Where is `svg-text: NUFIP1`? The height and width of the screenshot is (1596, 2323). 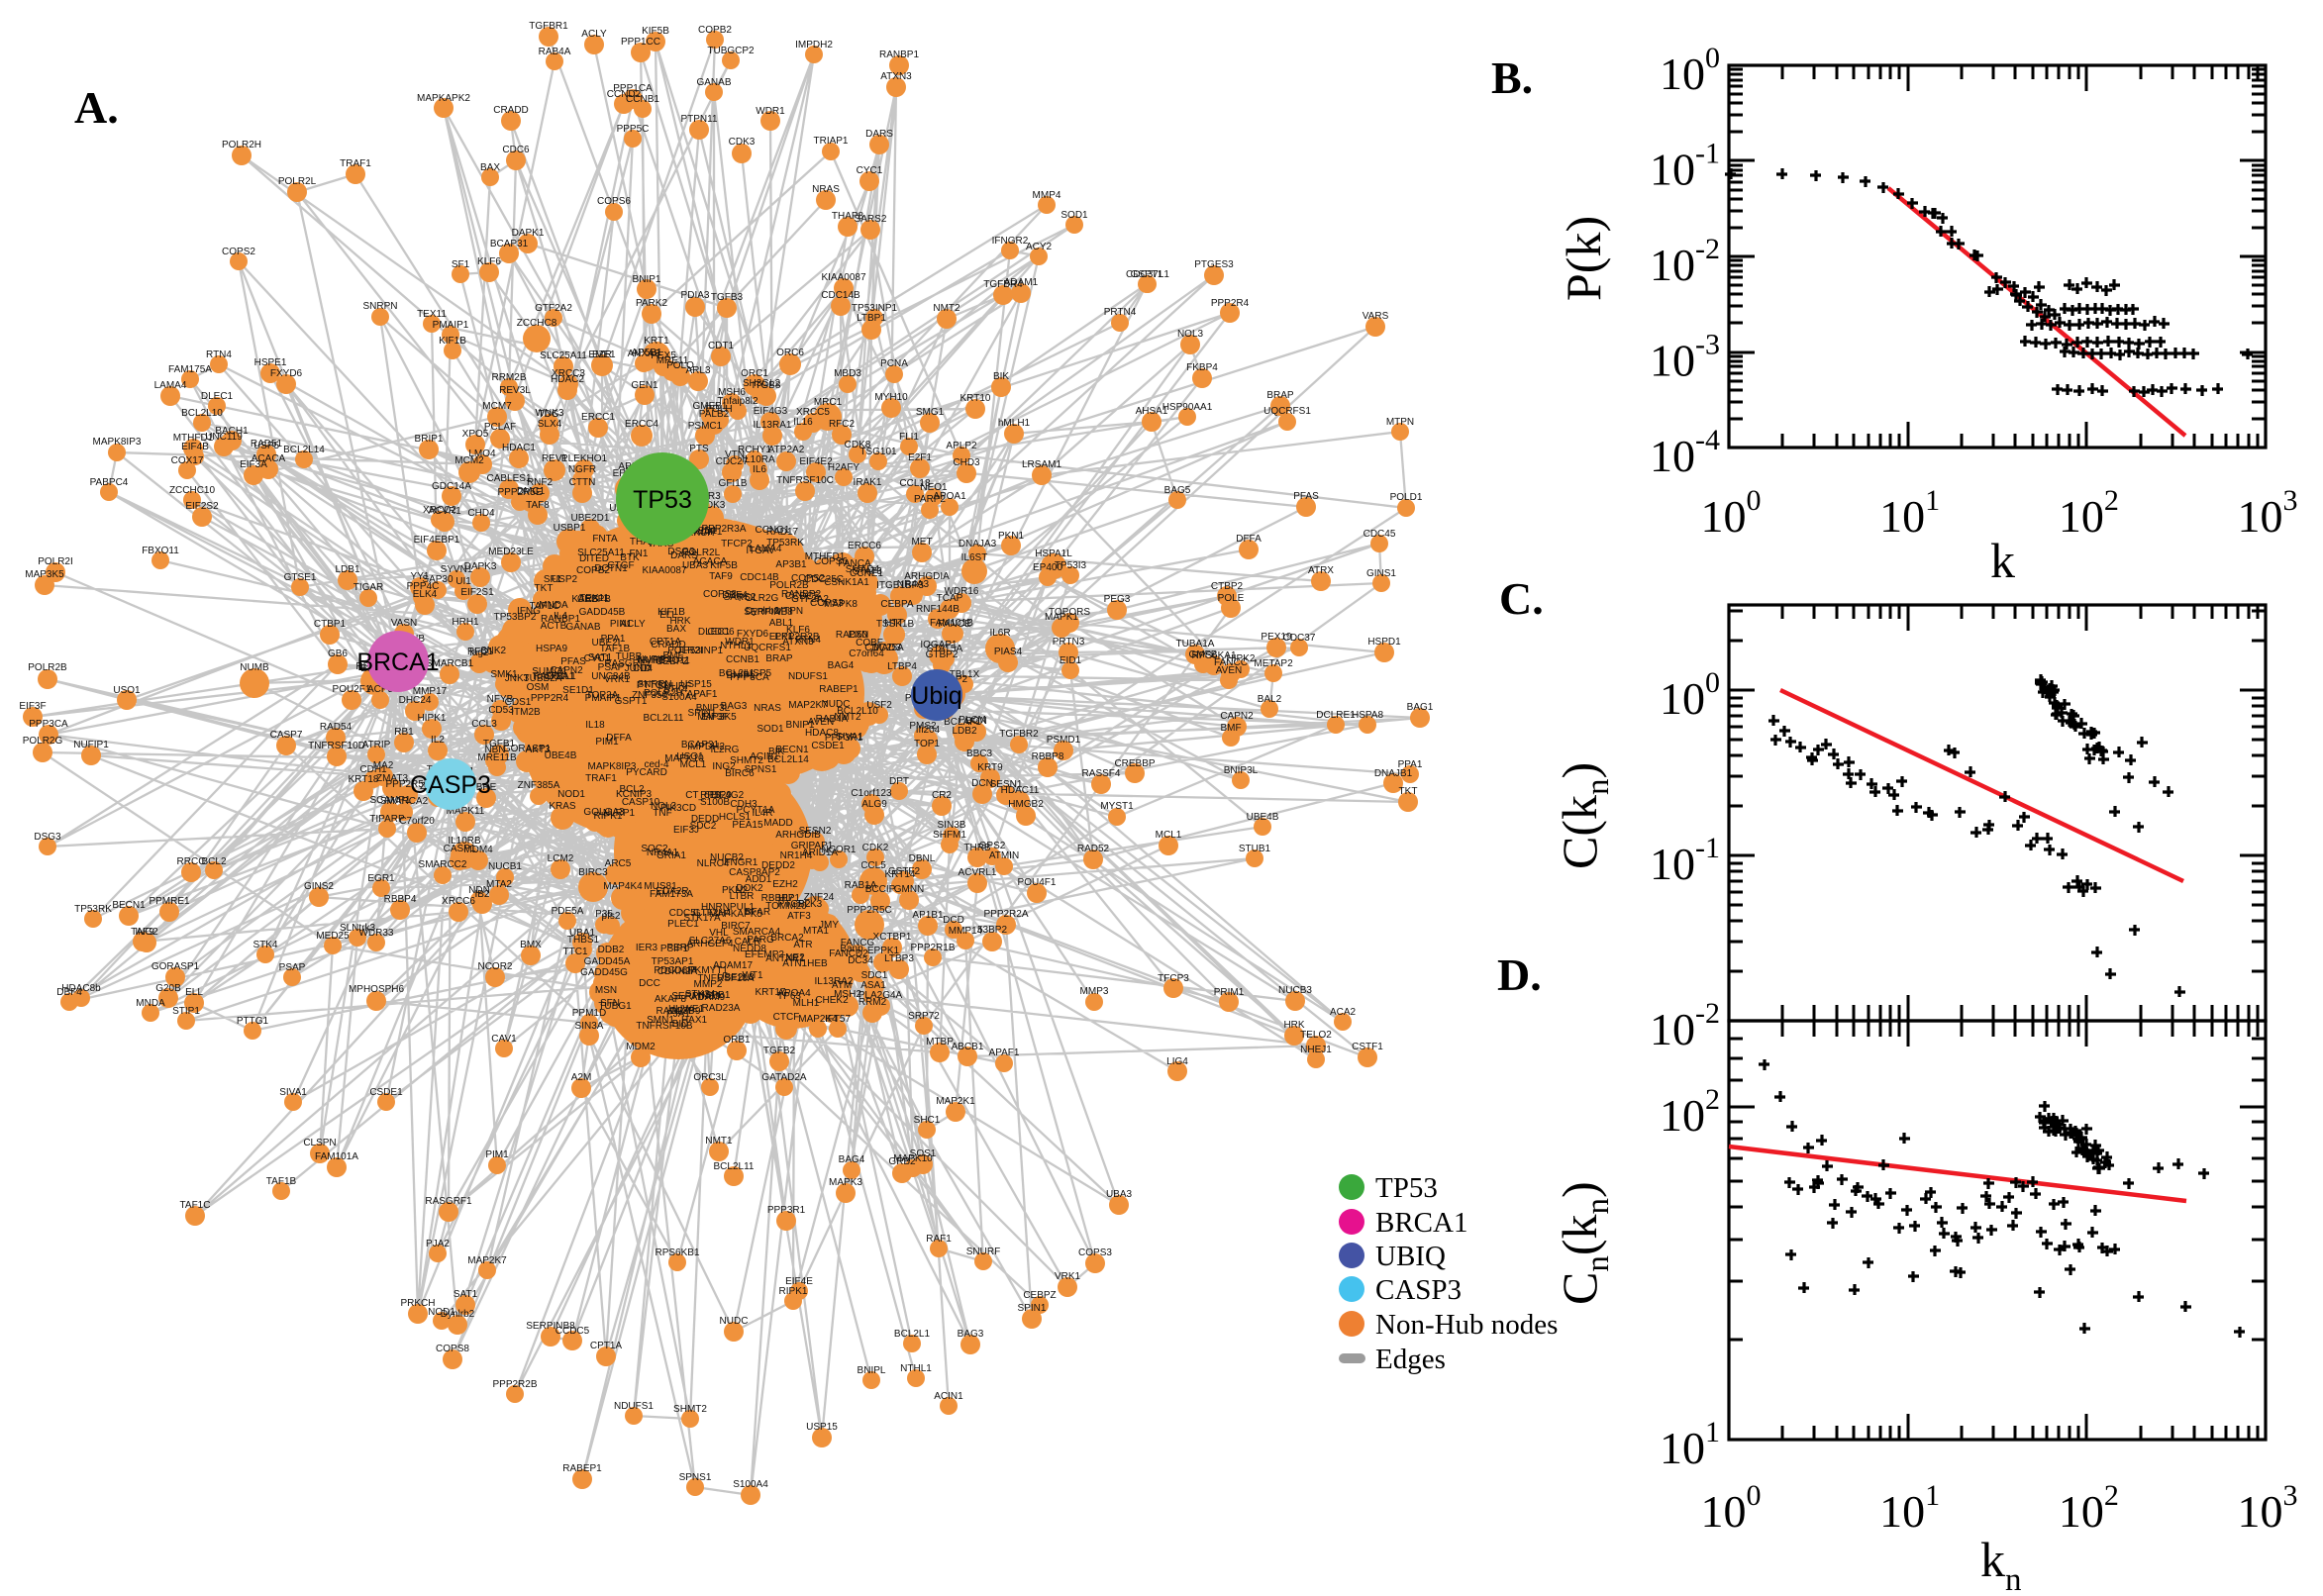 svg-text: NUFIP1 is located at coordinates (654, 659).